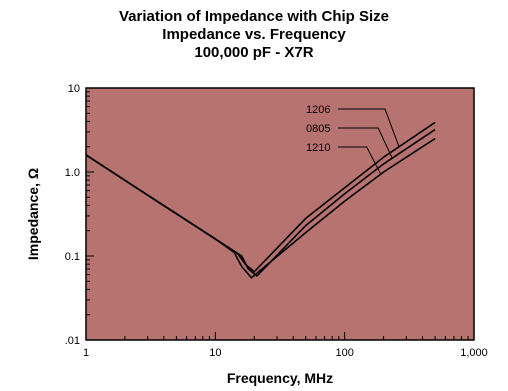 The height and width of the screenshot is (391, 508). What do you see at coordinates (280, 378) in the screenshot?
I see `x-axis-label: Frequency, MHz` at bounding box center [280, 378].